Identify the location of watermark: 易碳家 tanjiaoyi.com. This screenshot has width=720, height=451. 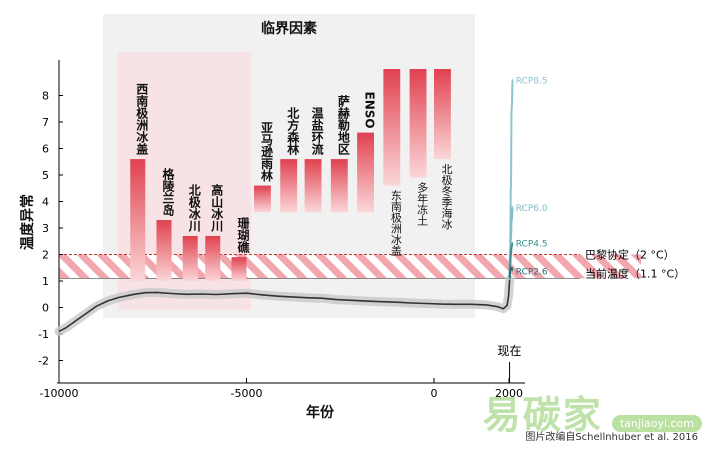
(592, 411).